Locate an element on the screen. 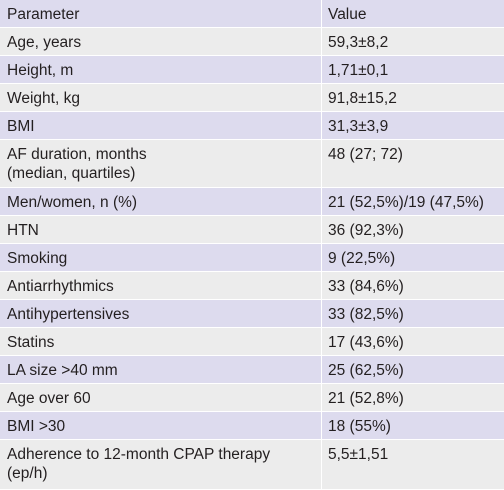 The height and width of the screenshot is (490, 504). table-row: Antiarrhythmics 33 (84,6%) is located at coordinates (252, 286).